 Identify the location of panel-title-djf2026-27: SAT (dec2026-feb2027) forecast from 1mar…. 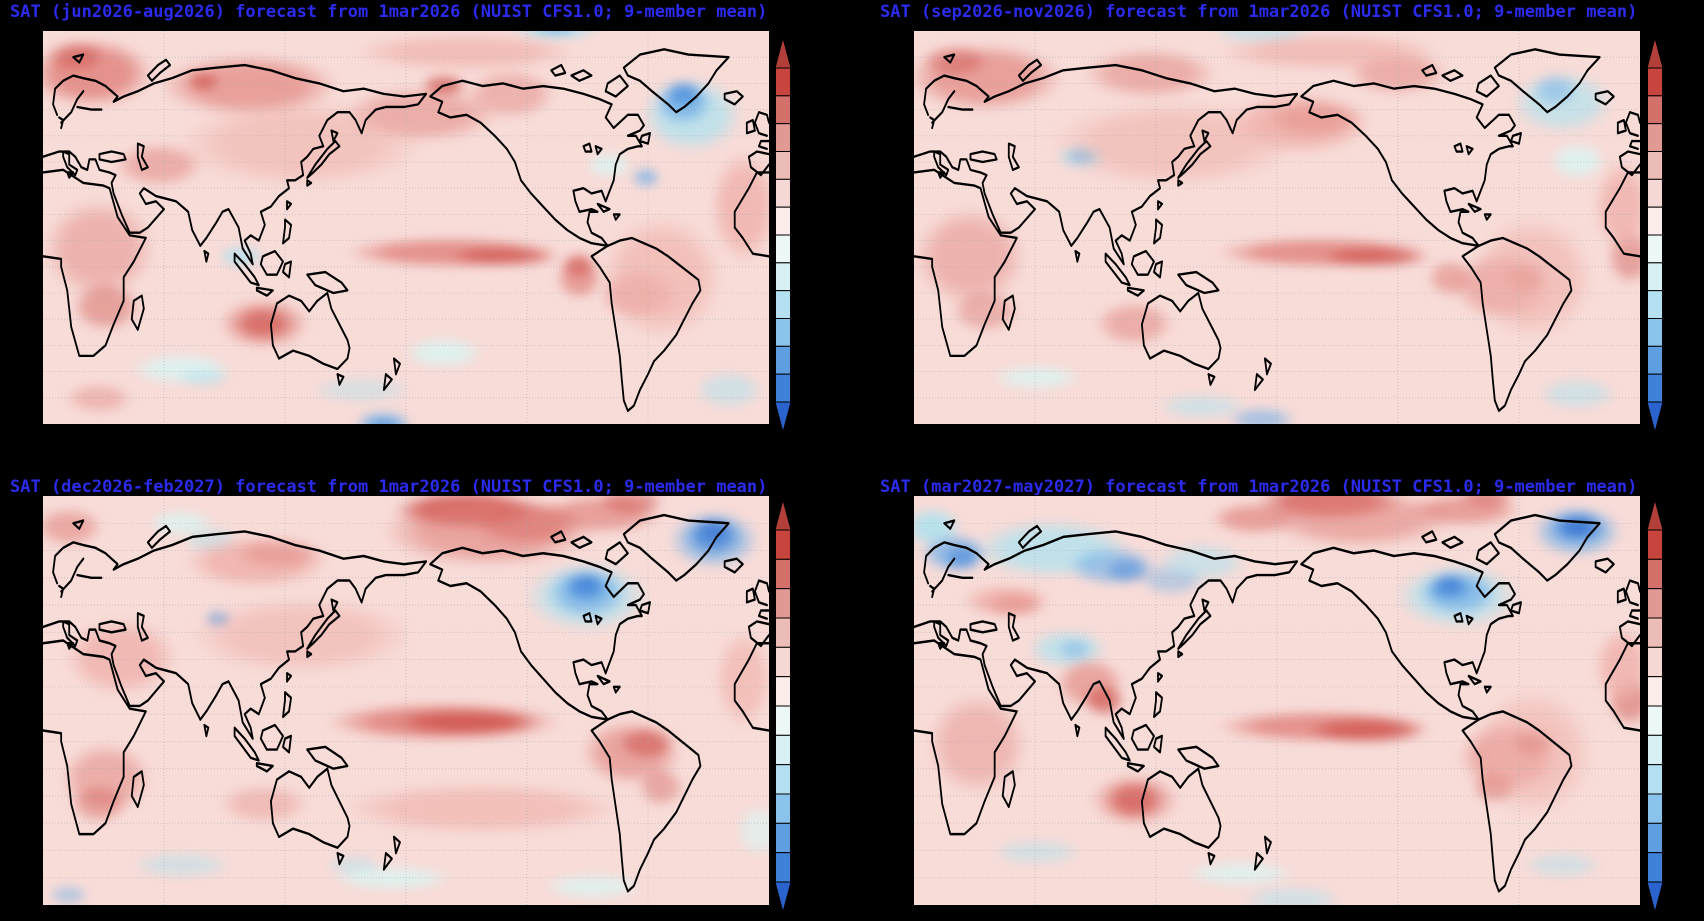
(389, 487).